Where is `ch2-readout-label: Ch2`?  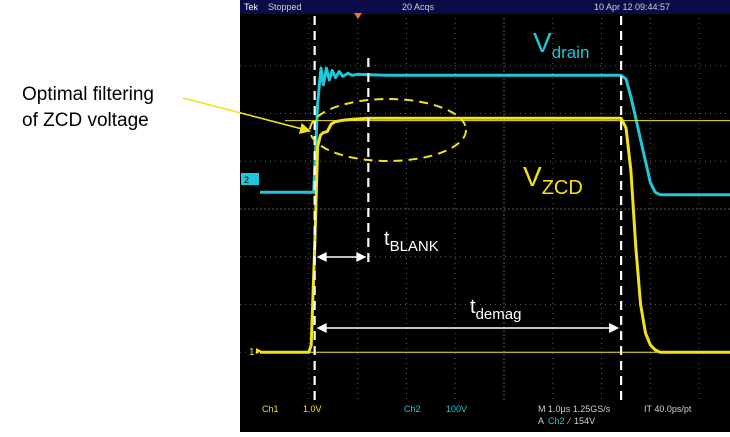
ch2-readout-label: Ch2 is located at coordinates (412, 409).